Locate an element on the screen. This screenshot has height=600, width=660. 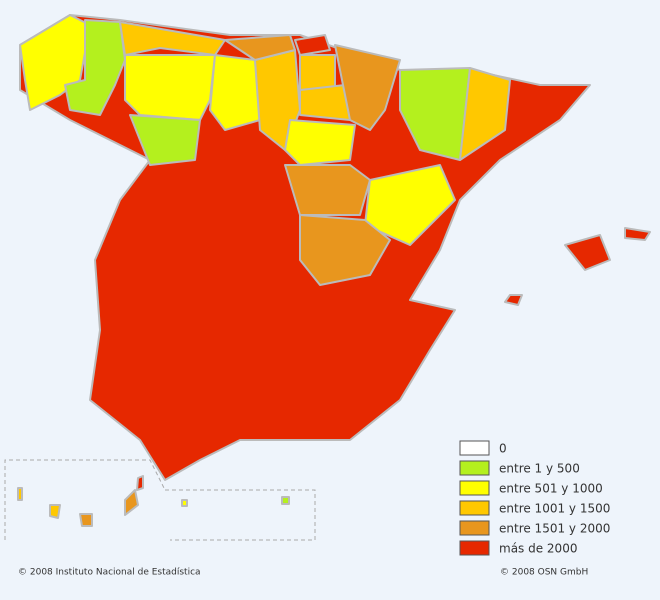
copyright: © 2008 Instituto Nacional de Estadística is located at coordinates (109, 573).